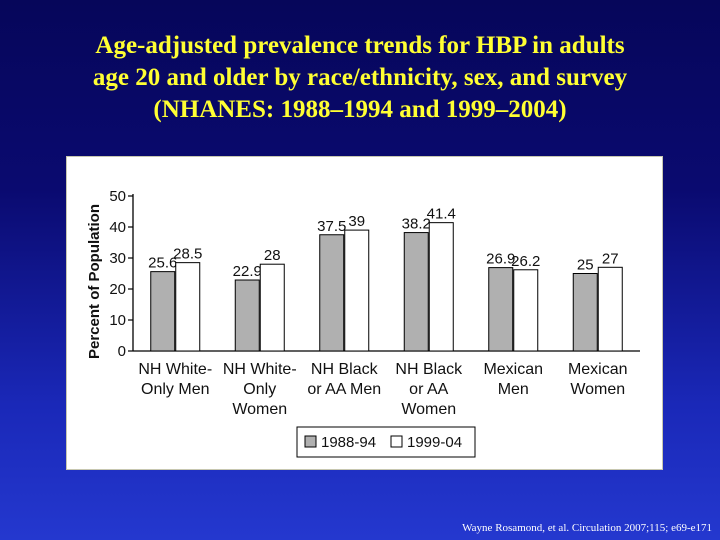 The image size is (720, 540). I want to click on bar-value-label: 38.2, so click(416, 224).